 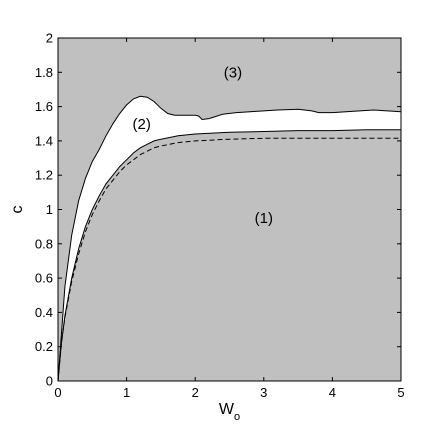 I want to click on y-tick-label: 1.6, so click(x=44, y=106).